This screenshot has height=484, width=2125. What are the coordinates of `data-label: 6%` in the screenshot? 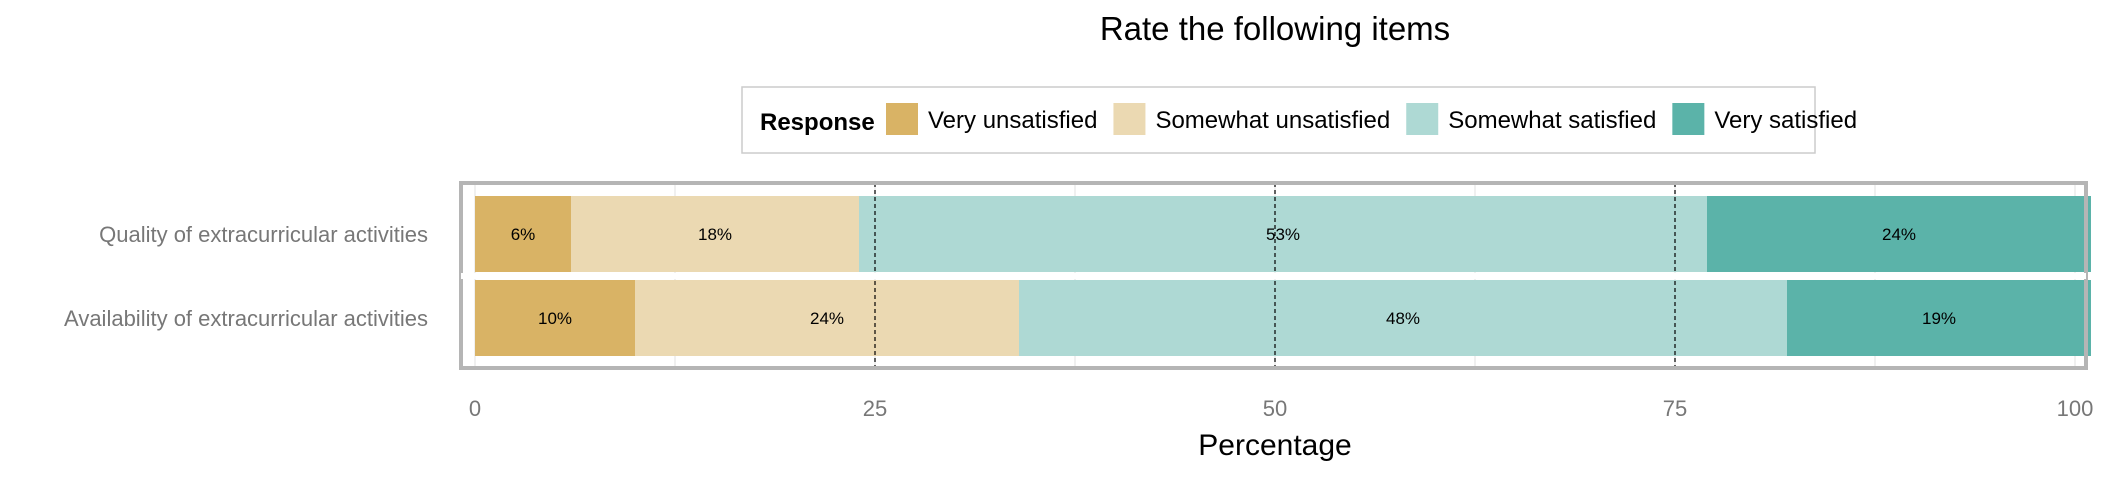 It's located at (523, 234).